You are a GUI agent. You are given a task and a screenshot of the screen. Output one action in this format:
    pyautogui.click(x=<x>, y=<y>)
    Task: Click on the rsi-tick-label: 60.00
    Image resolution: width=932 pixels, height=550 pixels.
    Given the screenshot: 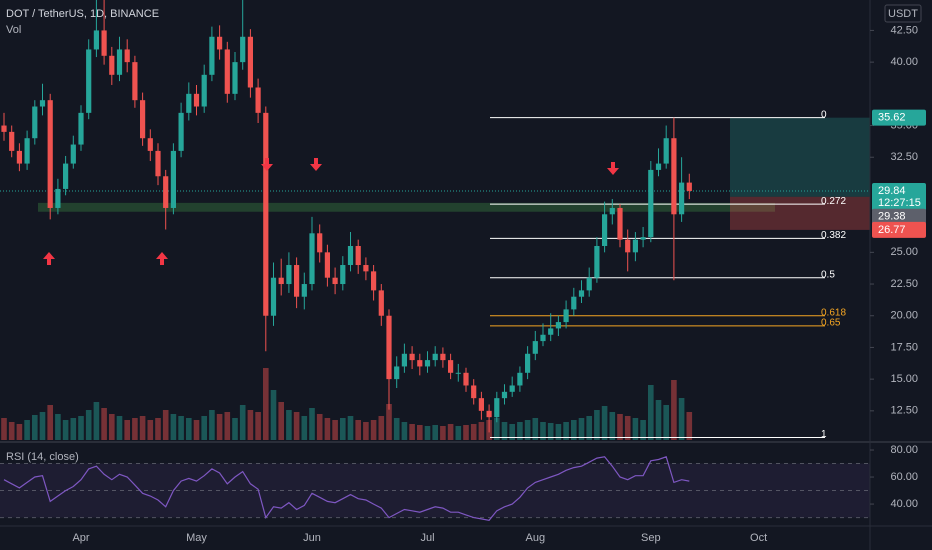 What is the action you would take?
    pyautogui.click(x=904, y=477)
    